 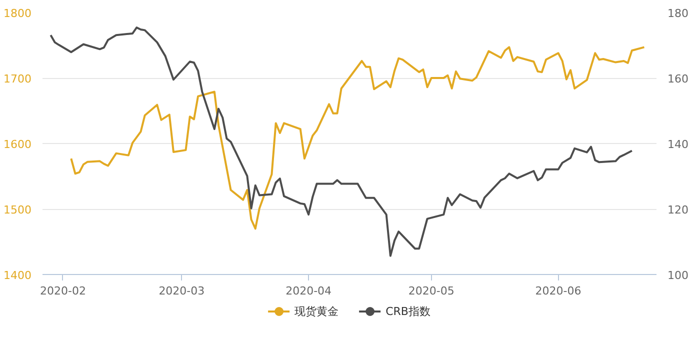 I want to click on legend-label: CRB指数, so click(x=408, y=311).